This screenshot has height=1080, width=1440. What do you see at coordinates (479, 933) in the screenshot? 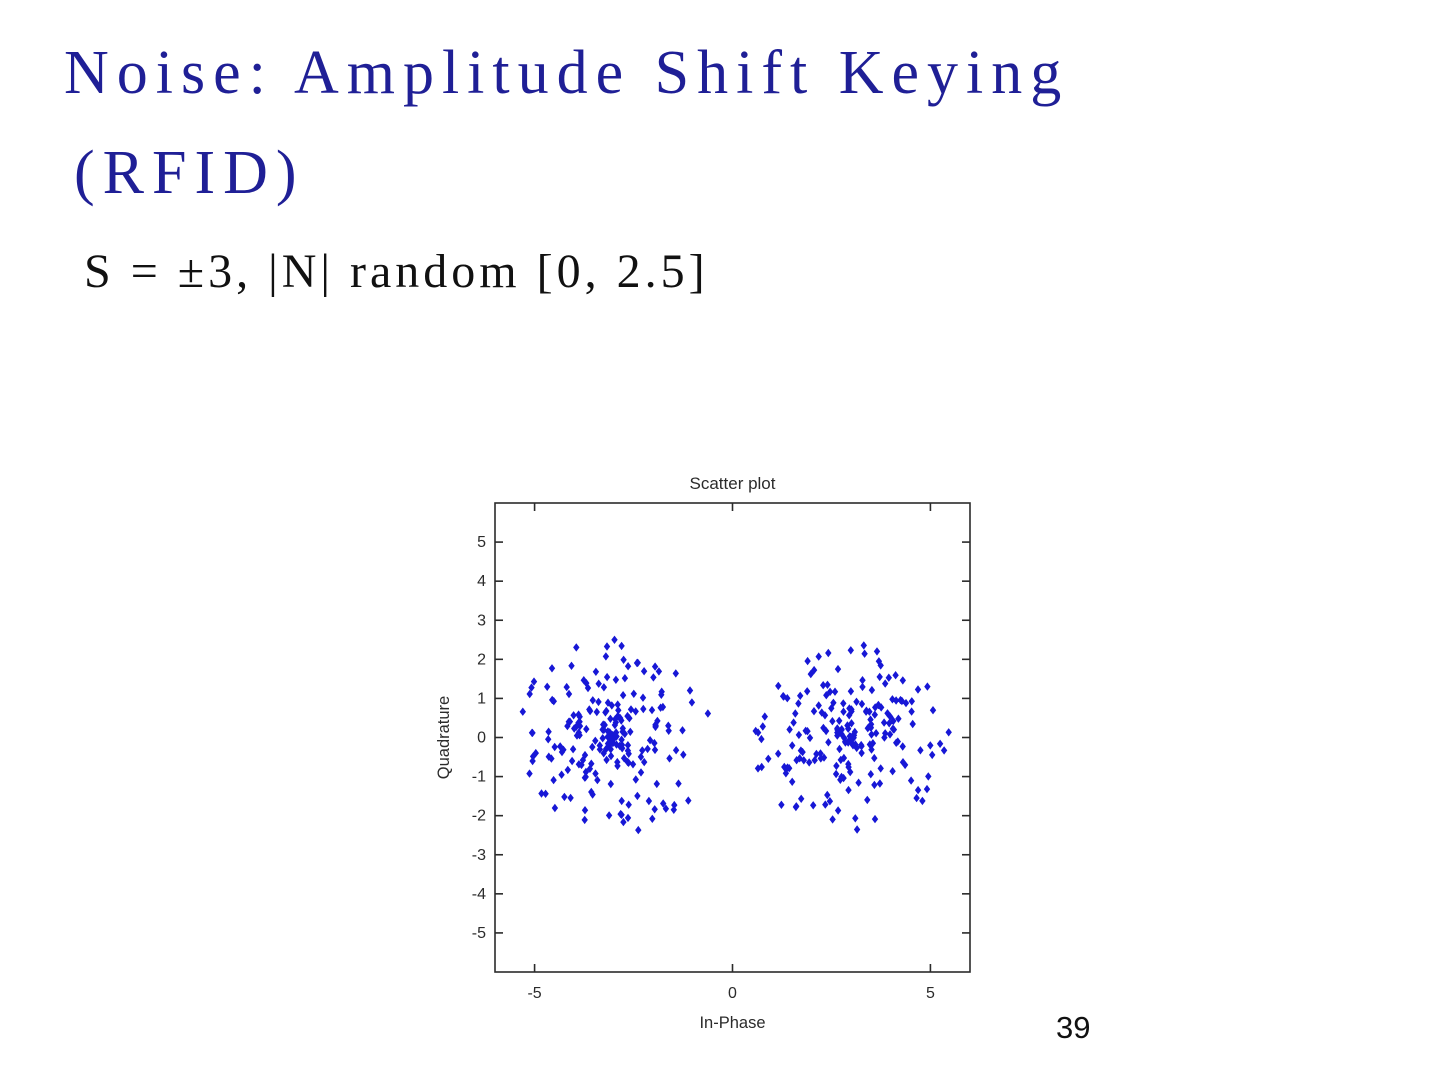
I see `y-tick-label: -5` at bounding box center [479, 933].